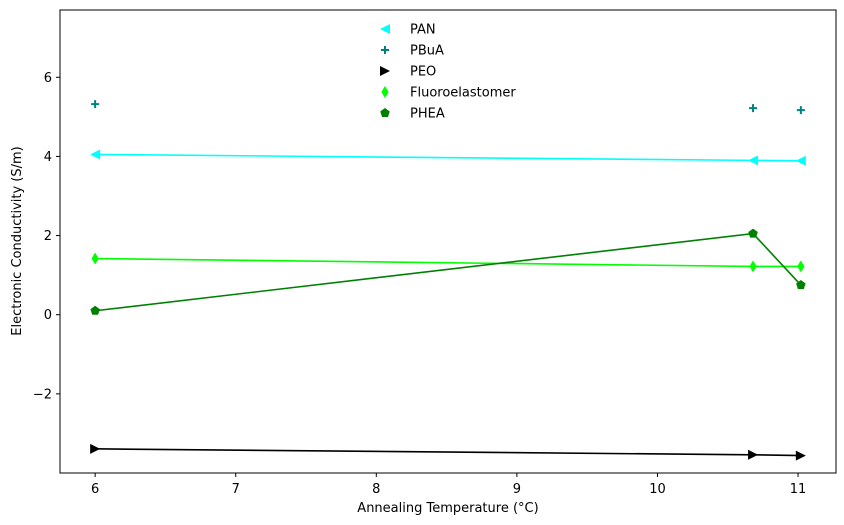 The width and height of the screenshot is (844, 525). Describe the element at coordinates (423, 72) in the screenshot. I see `legend-label: PEO` at that location.